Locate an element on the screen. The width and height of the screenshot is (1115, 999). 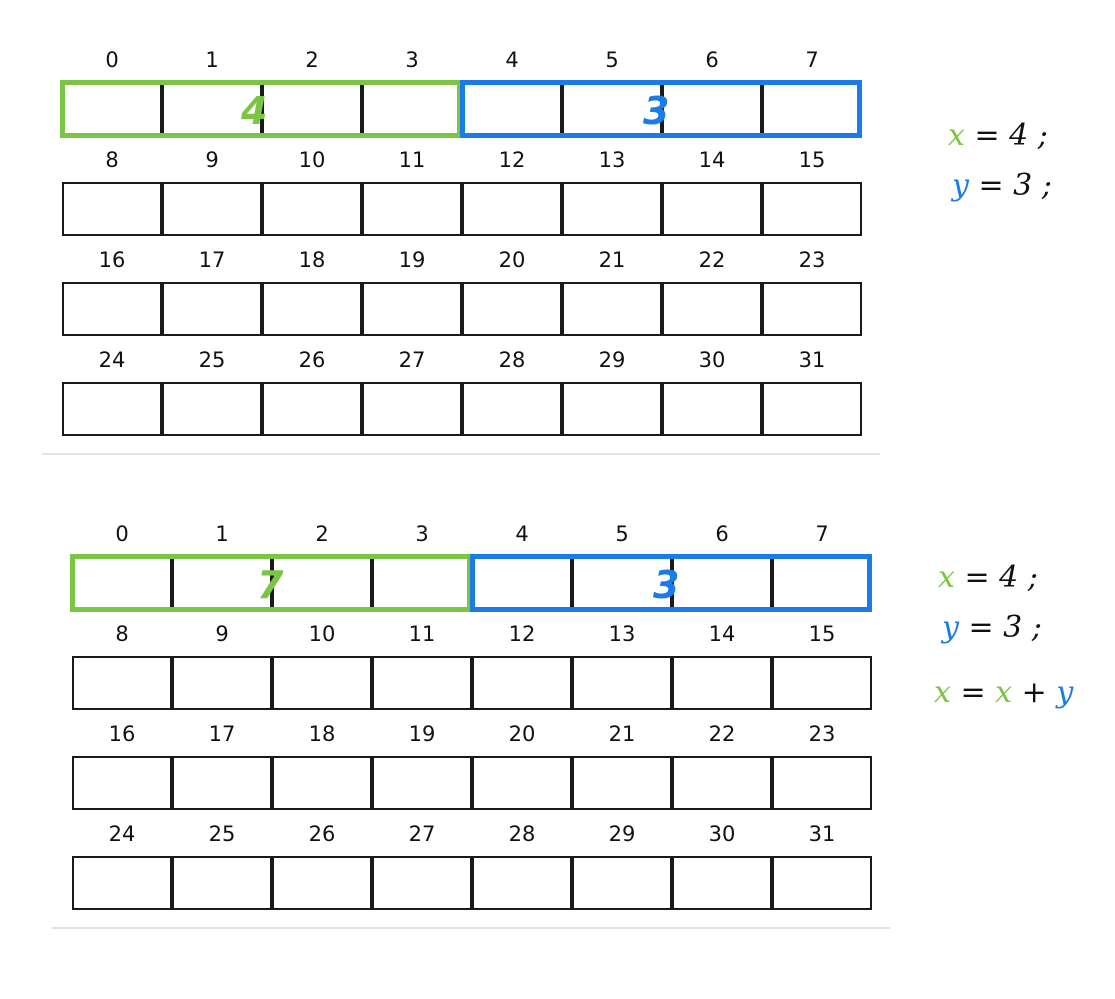
x-value: 4 is located at coordinates (254, 111).